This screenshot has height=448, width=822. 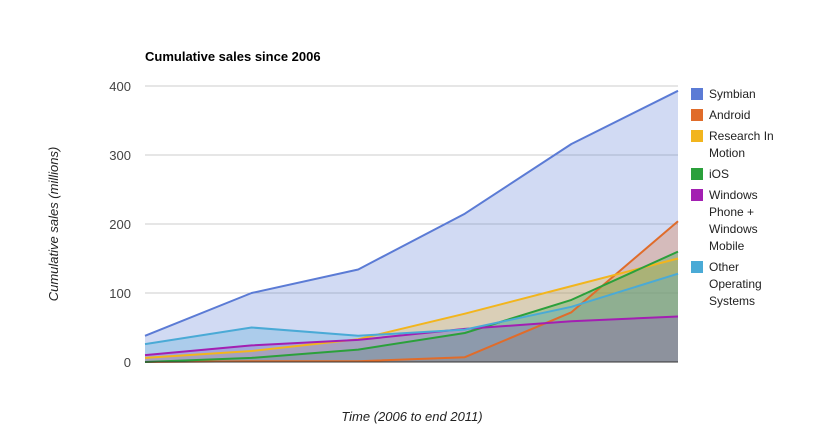 I want to click on legend-item: Symbian, so click(x=723, y=94).